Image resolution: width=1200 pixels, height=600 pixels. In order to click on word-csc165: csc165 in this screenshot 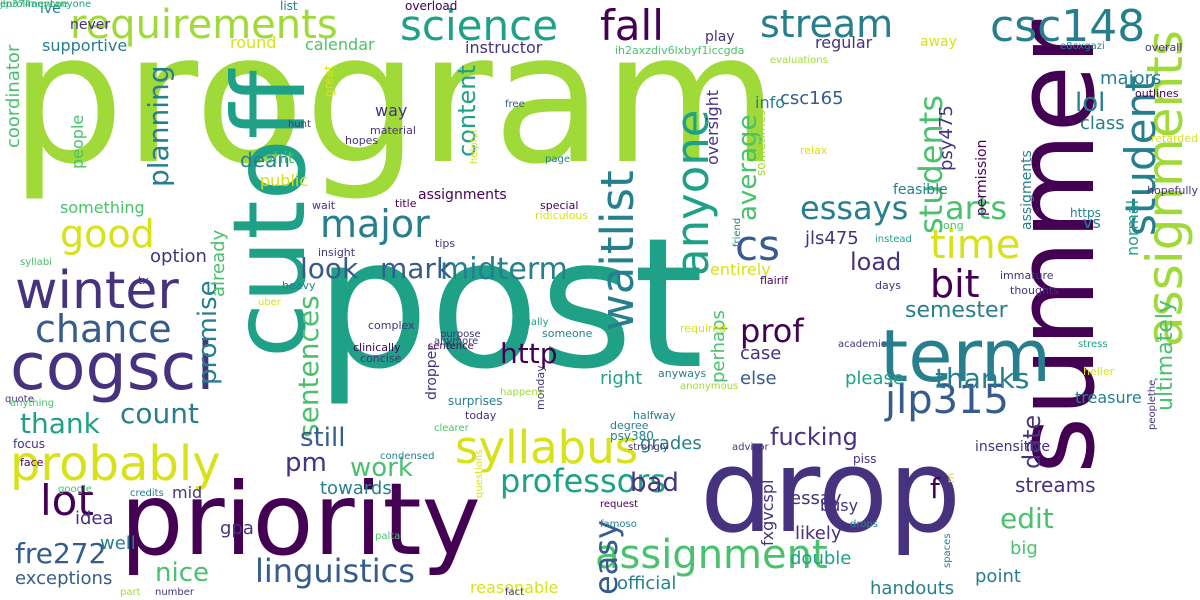, I will do `click(812, 98)`.